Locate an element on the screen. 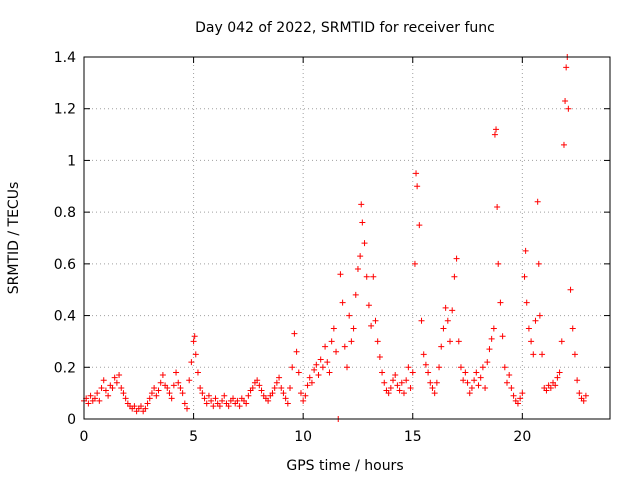  y-tick-label: 0.6 is located at coordinates (65, 265).